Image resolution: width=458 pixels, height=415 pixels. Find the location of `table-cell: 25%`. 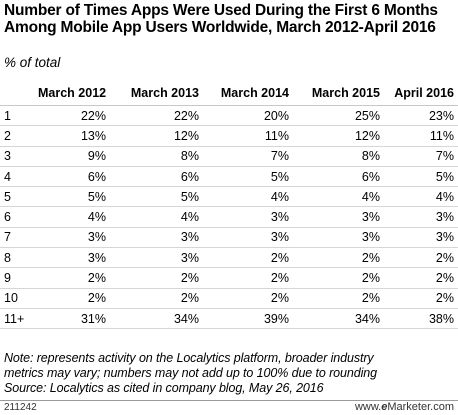

table-cell: 25% is located at coordinates (334, 116).